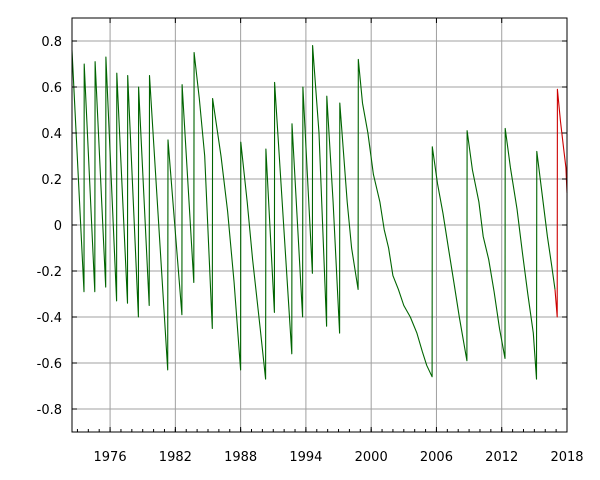 This screenshot has width=600, height=480. What do you see at coordinates (49, 410) in the screenshot?
I see `y-tick-label: -0.8` at bounding box center [49, 410].